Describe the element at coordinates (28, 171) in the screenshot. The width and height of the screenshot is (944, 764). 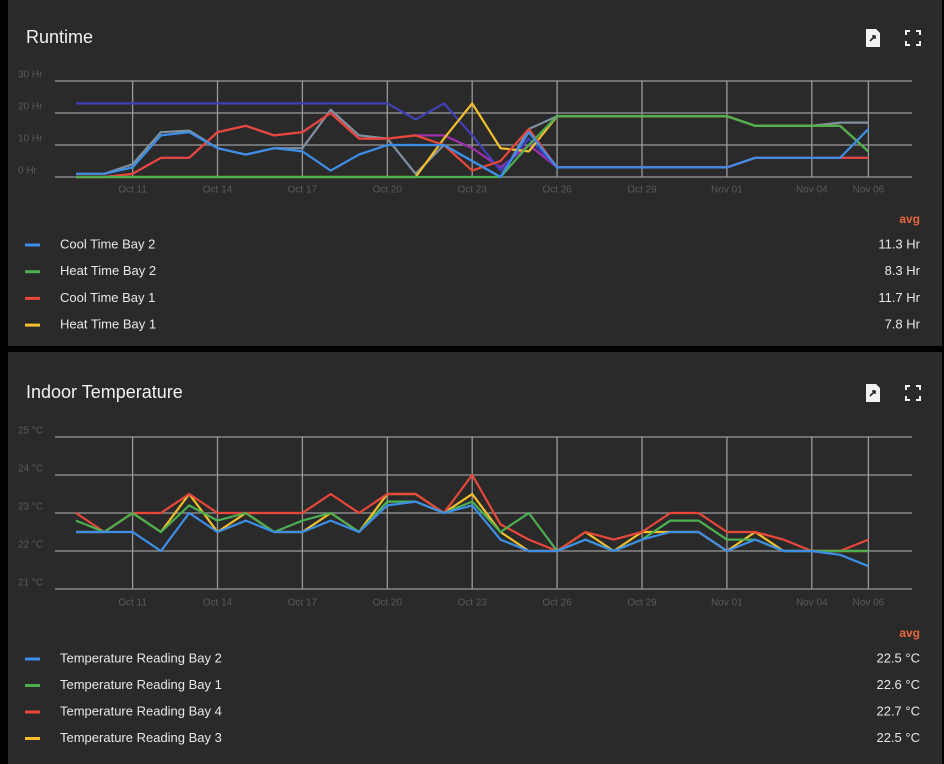
I see `y-tick-label: 0 Hr` at that location.